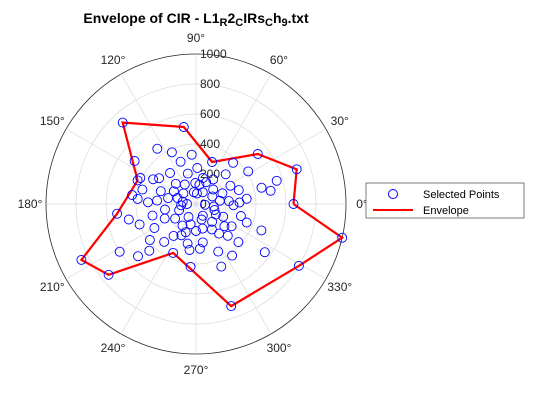 This screenshot has width=560, height=420. What do you see at coordinates (196, 38) in the screenshot?
I see `angle-tick-label: 90°` at bounding box center [196, 38].